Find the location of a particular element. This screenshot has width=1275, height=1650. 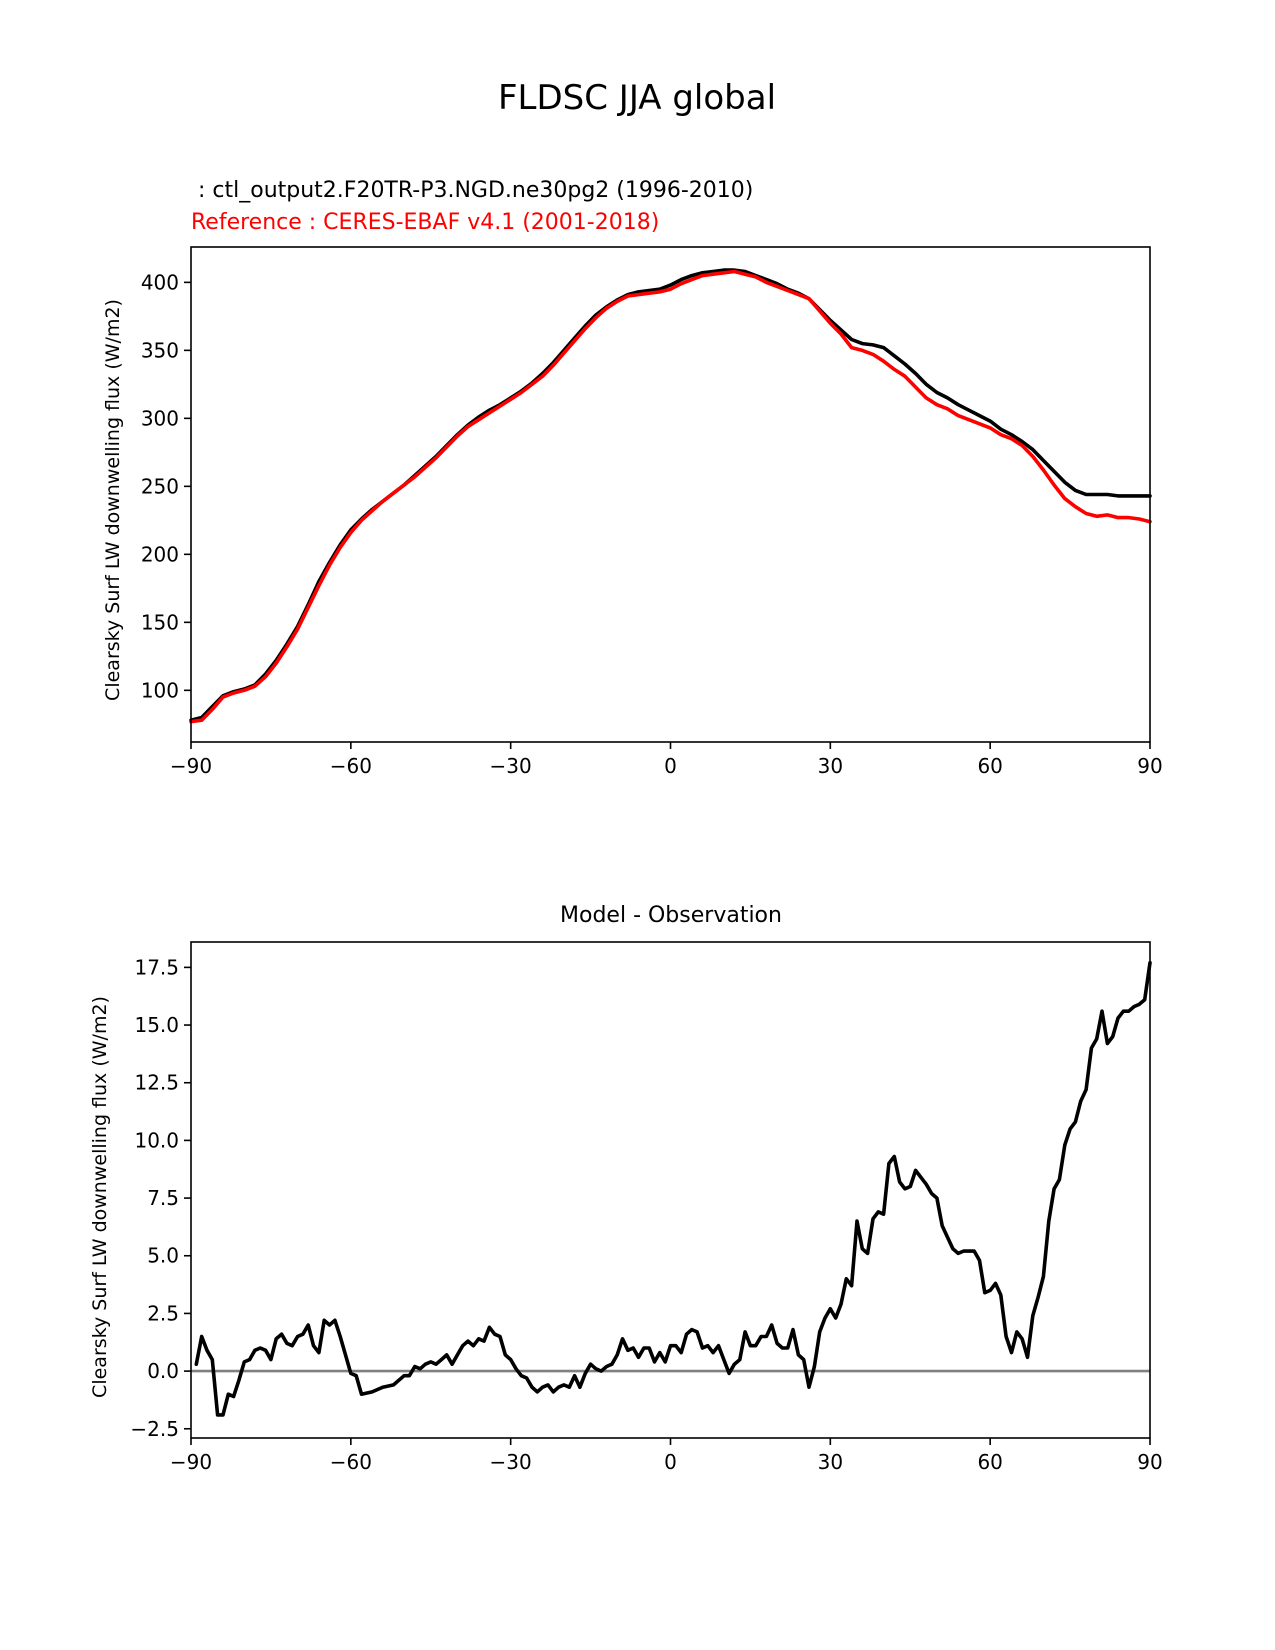

y-tick-label: 0.0 is located at coordinates (163, 1371).